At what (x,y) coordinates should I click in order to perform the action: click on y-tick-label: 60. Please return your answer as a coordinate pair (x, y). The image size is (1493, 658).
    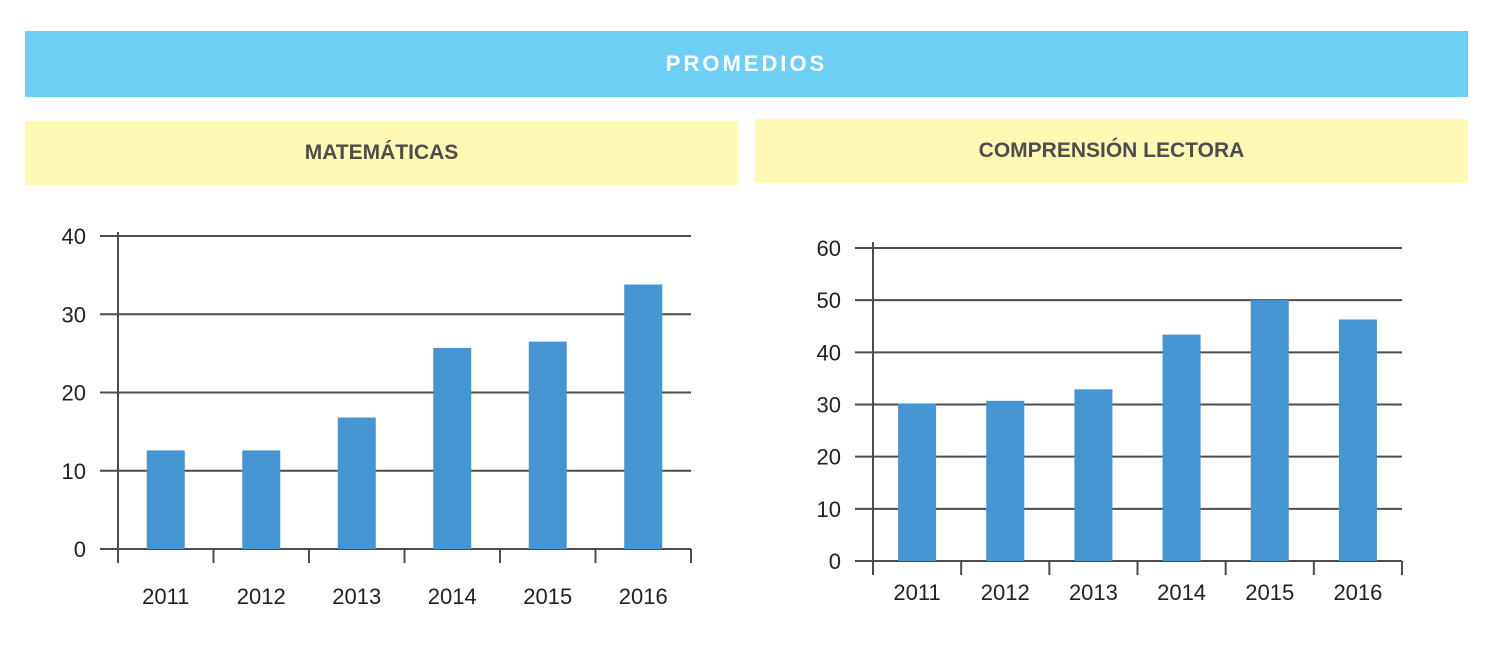
    Looking at the image, I should click on (829, 248).